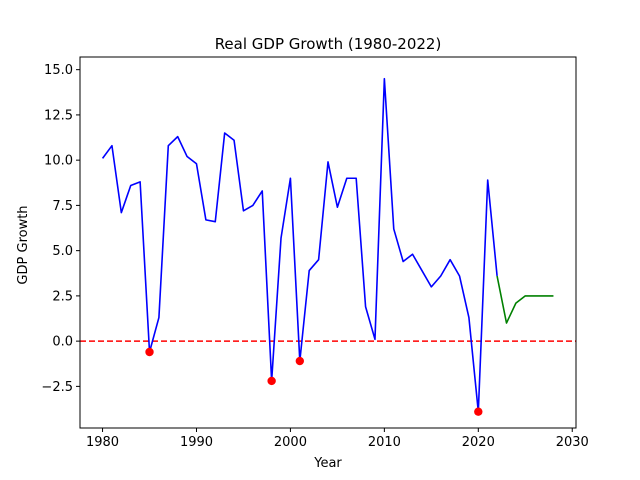  I want to click on x-tick-label: 1980, so click(102, 442).